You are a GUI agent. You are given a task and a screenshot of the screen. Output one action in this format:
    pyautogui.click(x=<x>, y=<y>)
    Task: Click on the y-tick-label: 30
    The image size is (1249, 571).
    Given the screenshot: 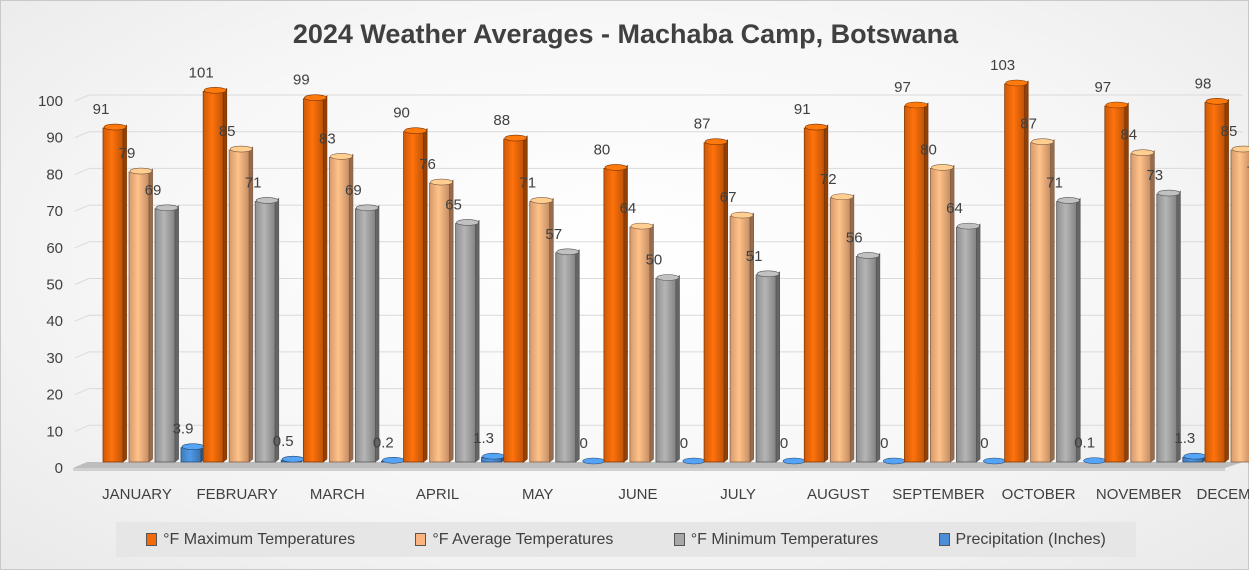 What is the action you would take?
    pyautogui.click(x=54, y=358)
    